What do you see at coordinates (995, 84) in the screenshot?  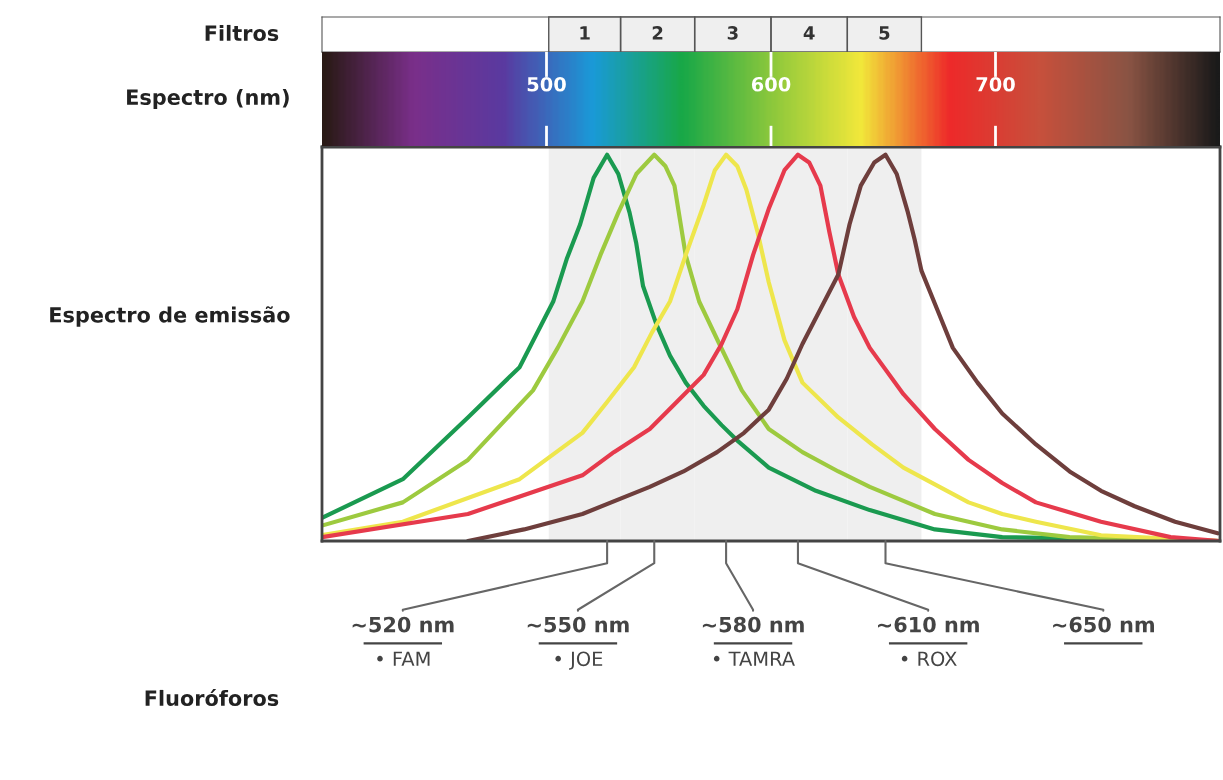 I see `x-tick-label: 700` at bounding box center [995, 84].